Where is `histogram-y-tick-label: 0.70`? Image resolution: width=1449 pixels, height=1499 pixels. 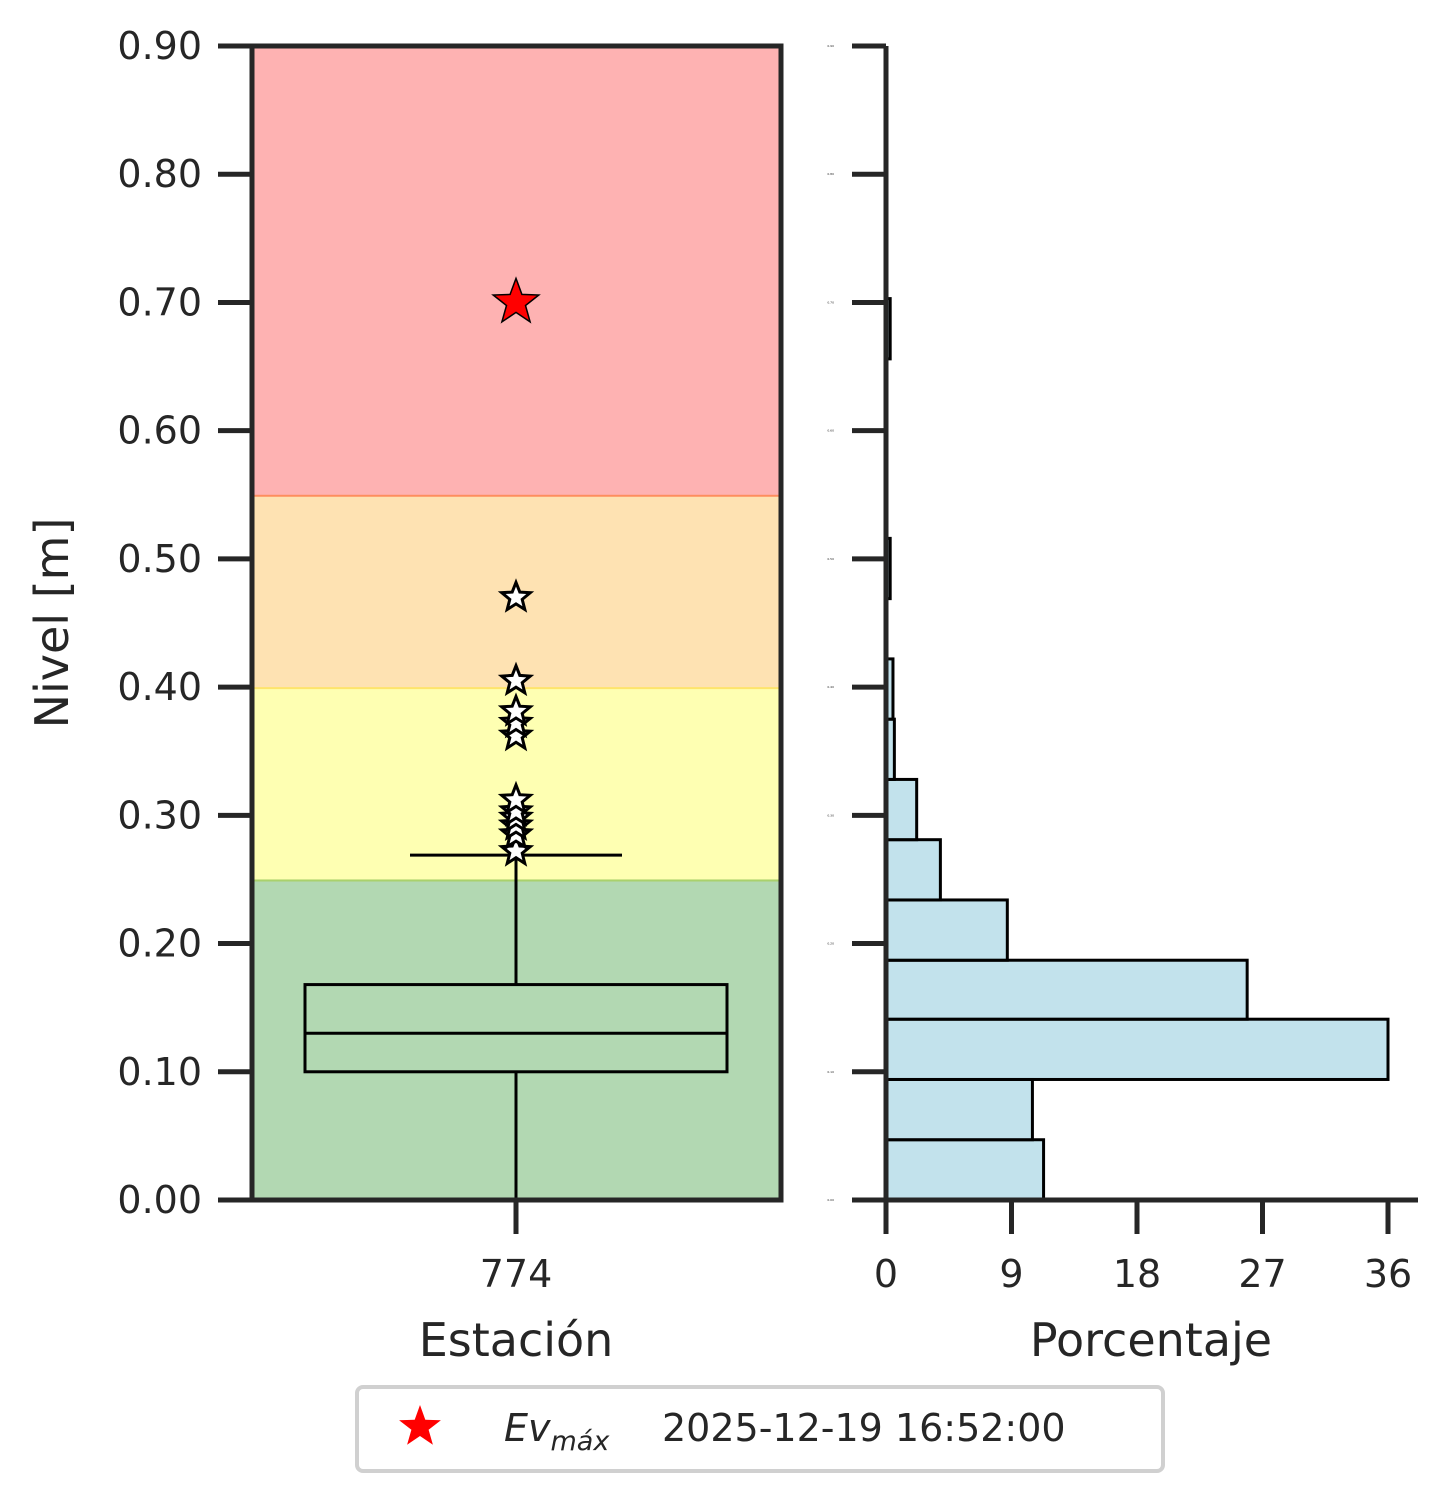
histogram-y-tick-label: 0.70 is located at coordinates (830, 302).